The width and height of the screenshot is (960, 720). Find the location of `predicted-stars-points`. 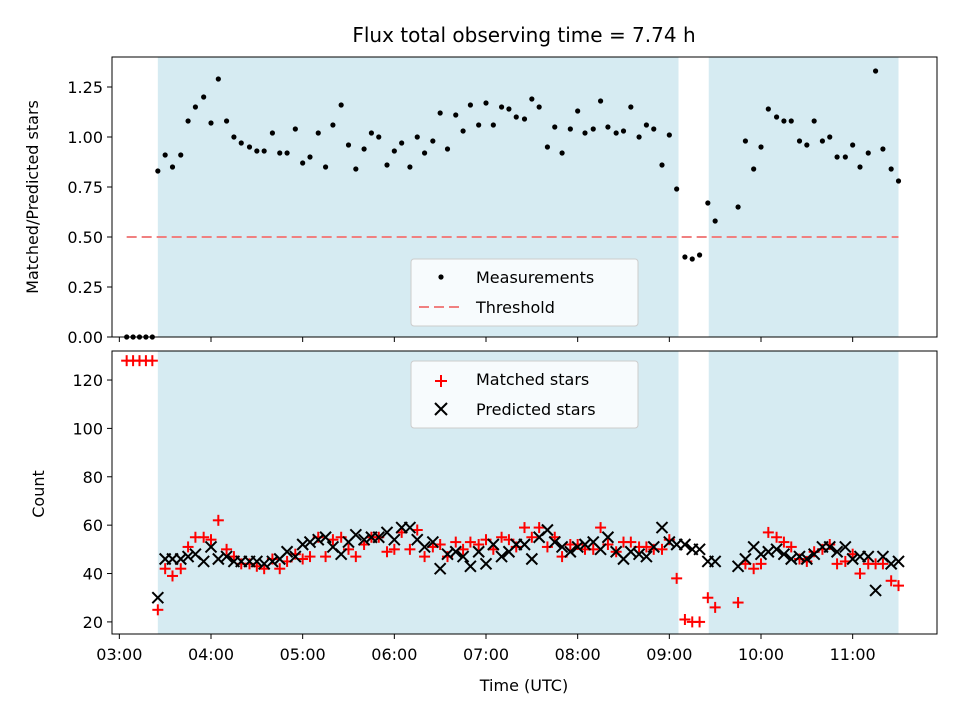

predicted-stars-points is located at coordinates (528, 562).